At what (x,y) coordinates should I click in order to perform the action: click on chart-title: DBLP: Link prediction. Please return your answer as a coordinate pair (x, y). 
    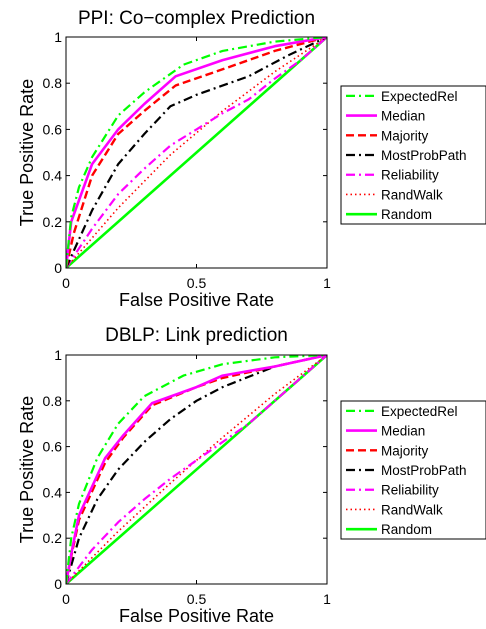
    Looking at the image, I should click on (196, 335).